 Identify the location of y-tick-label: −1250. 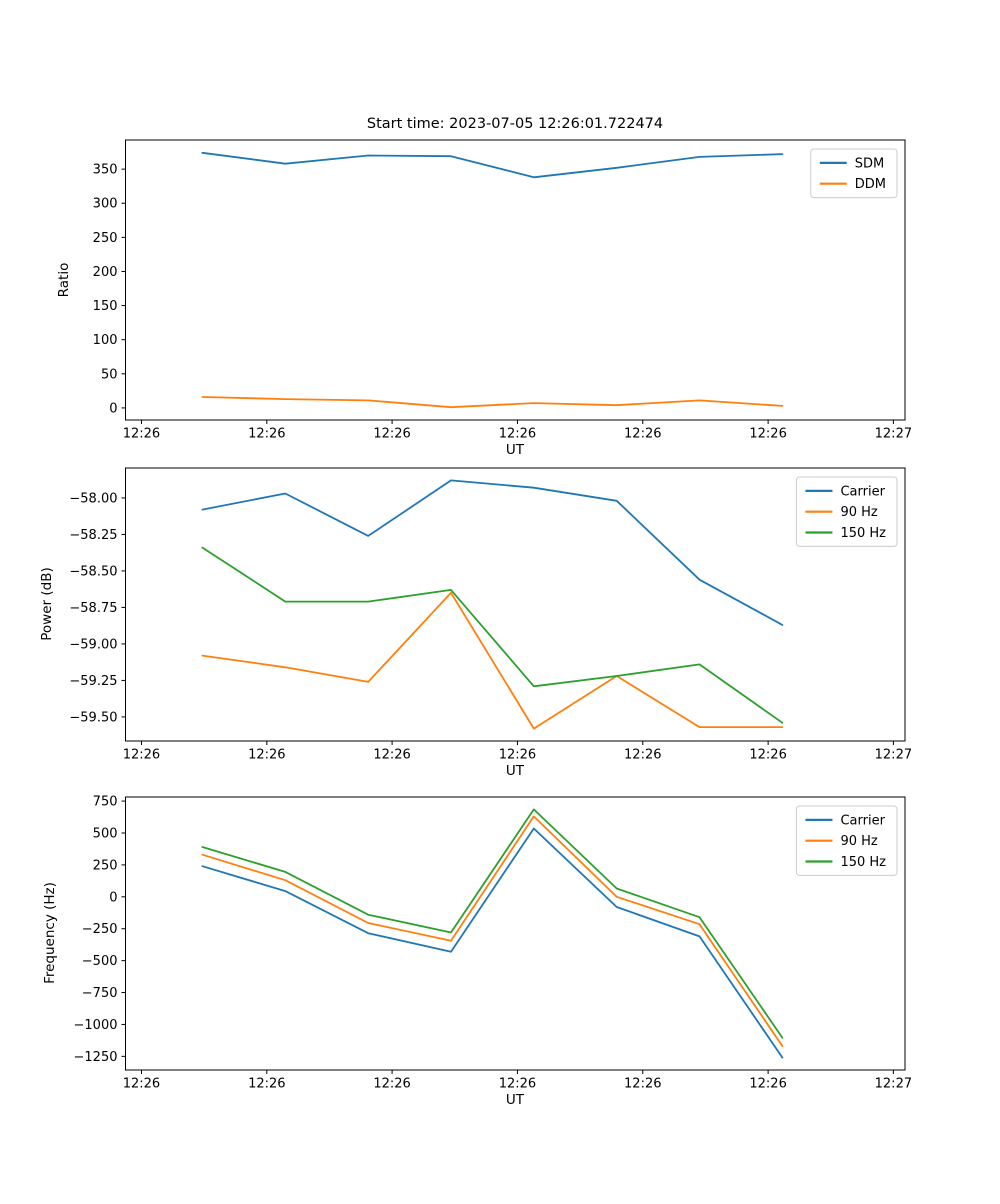
(96, 1057).